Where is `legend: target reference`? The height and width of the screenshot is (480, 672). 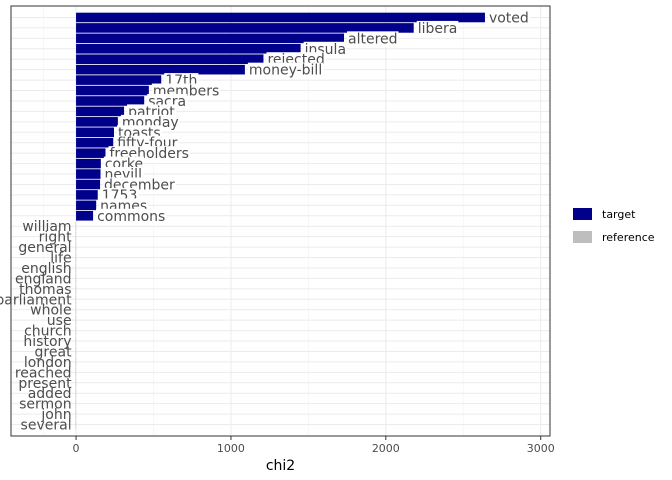 legend: target reference is located at coordinates (614, 226).